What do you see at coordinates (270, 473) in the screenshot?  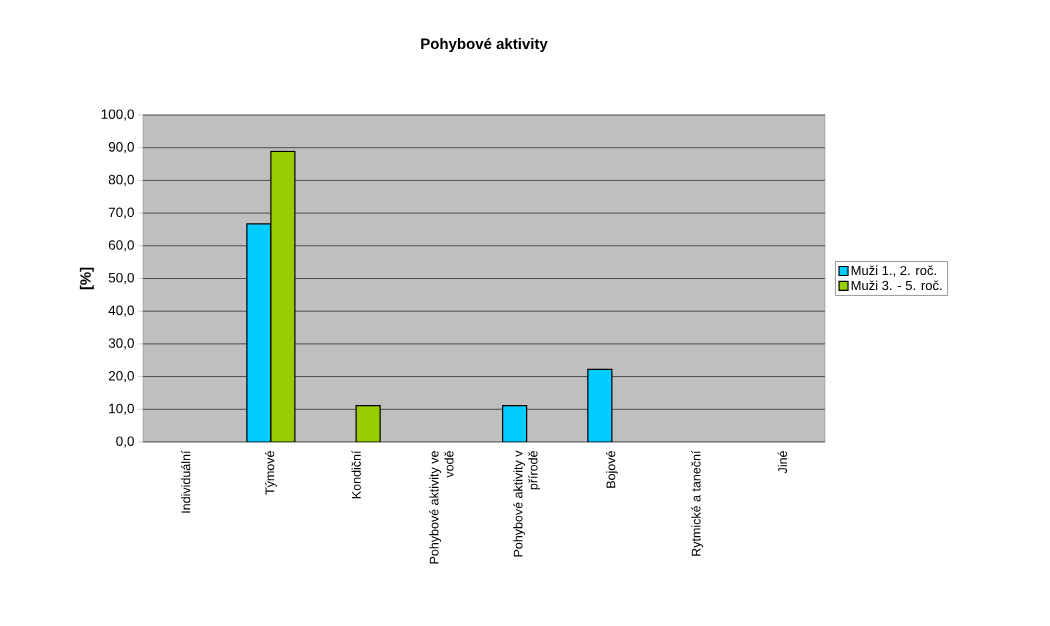 I see `x-tick-label: Týmové` at bounding box center [270, 473].